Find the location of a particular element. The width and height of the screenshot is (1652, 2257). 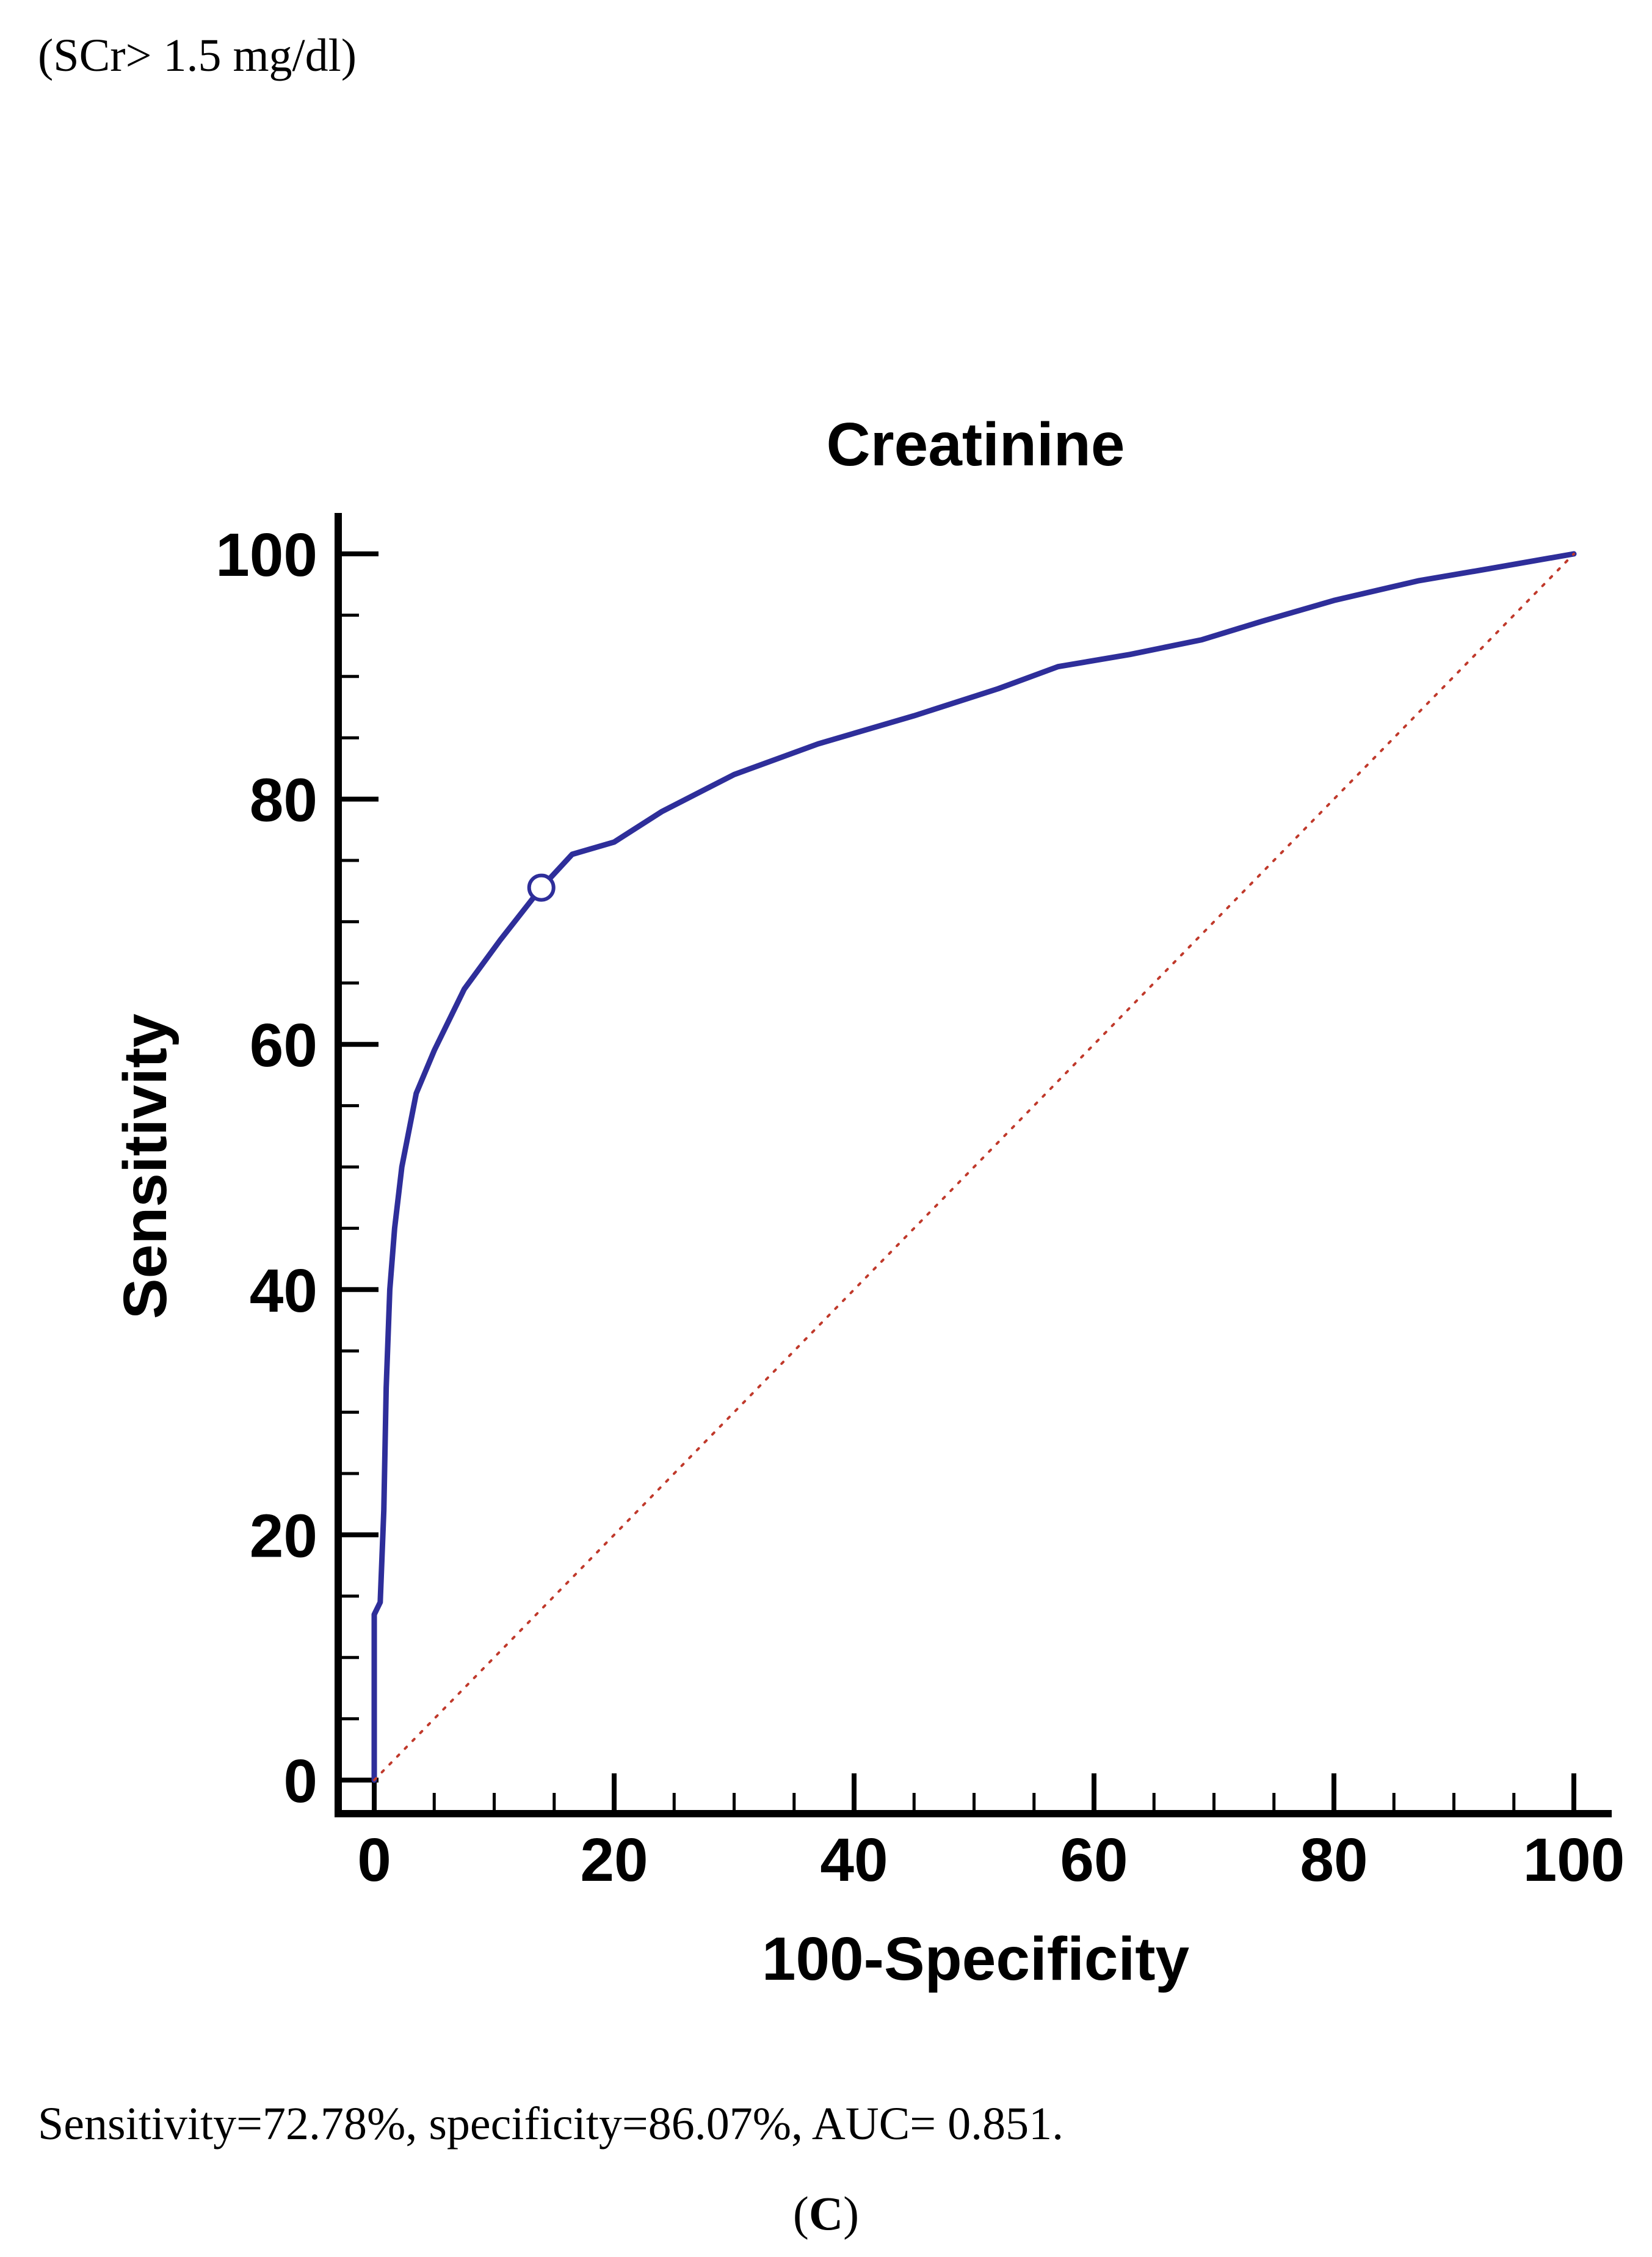

y-tick-label: 20 is located at coordinates (283, 1536).